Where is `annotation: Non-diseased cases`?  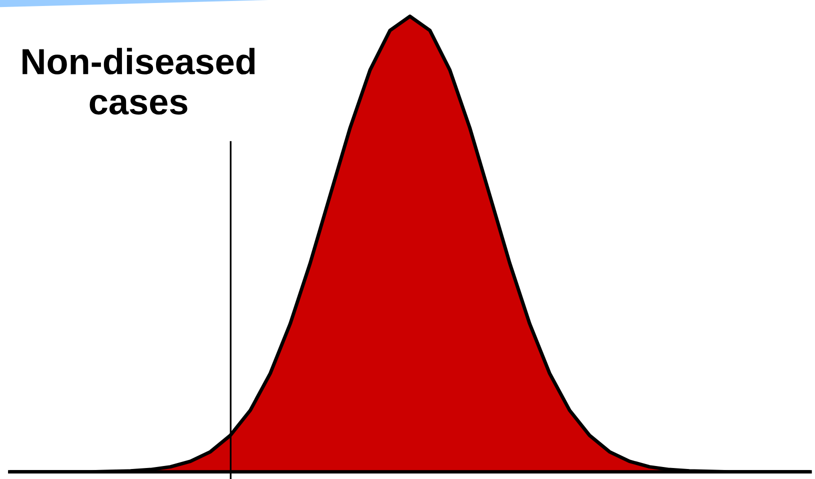
annotation: Non-diseased cases is located at coordinates (138, 81).